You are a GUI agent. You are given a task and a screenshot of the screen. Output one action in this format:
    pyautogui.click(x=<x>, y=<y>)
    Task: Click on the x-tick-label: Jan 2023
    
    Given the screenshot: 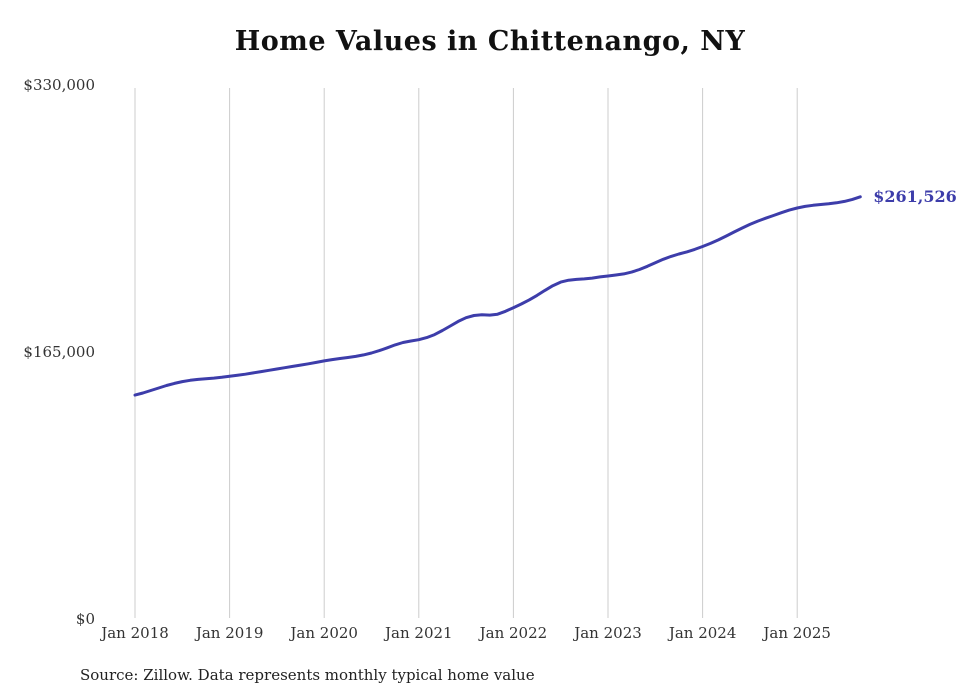 What is the action you would take?
    pyautogui.click(x=608, y=633)
    